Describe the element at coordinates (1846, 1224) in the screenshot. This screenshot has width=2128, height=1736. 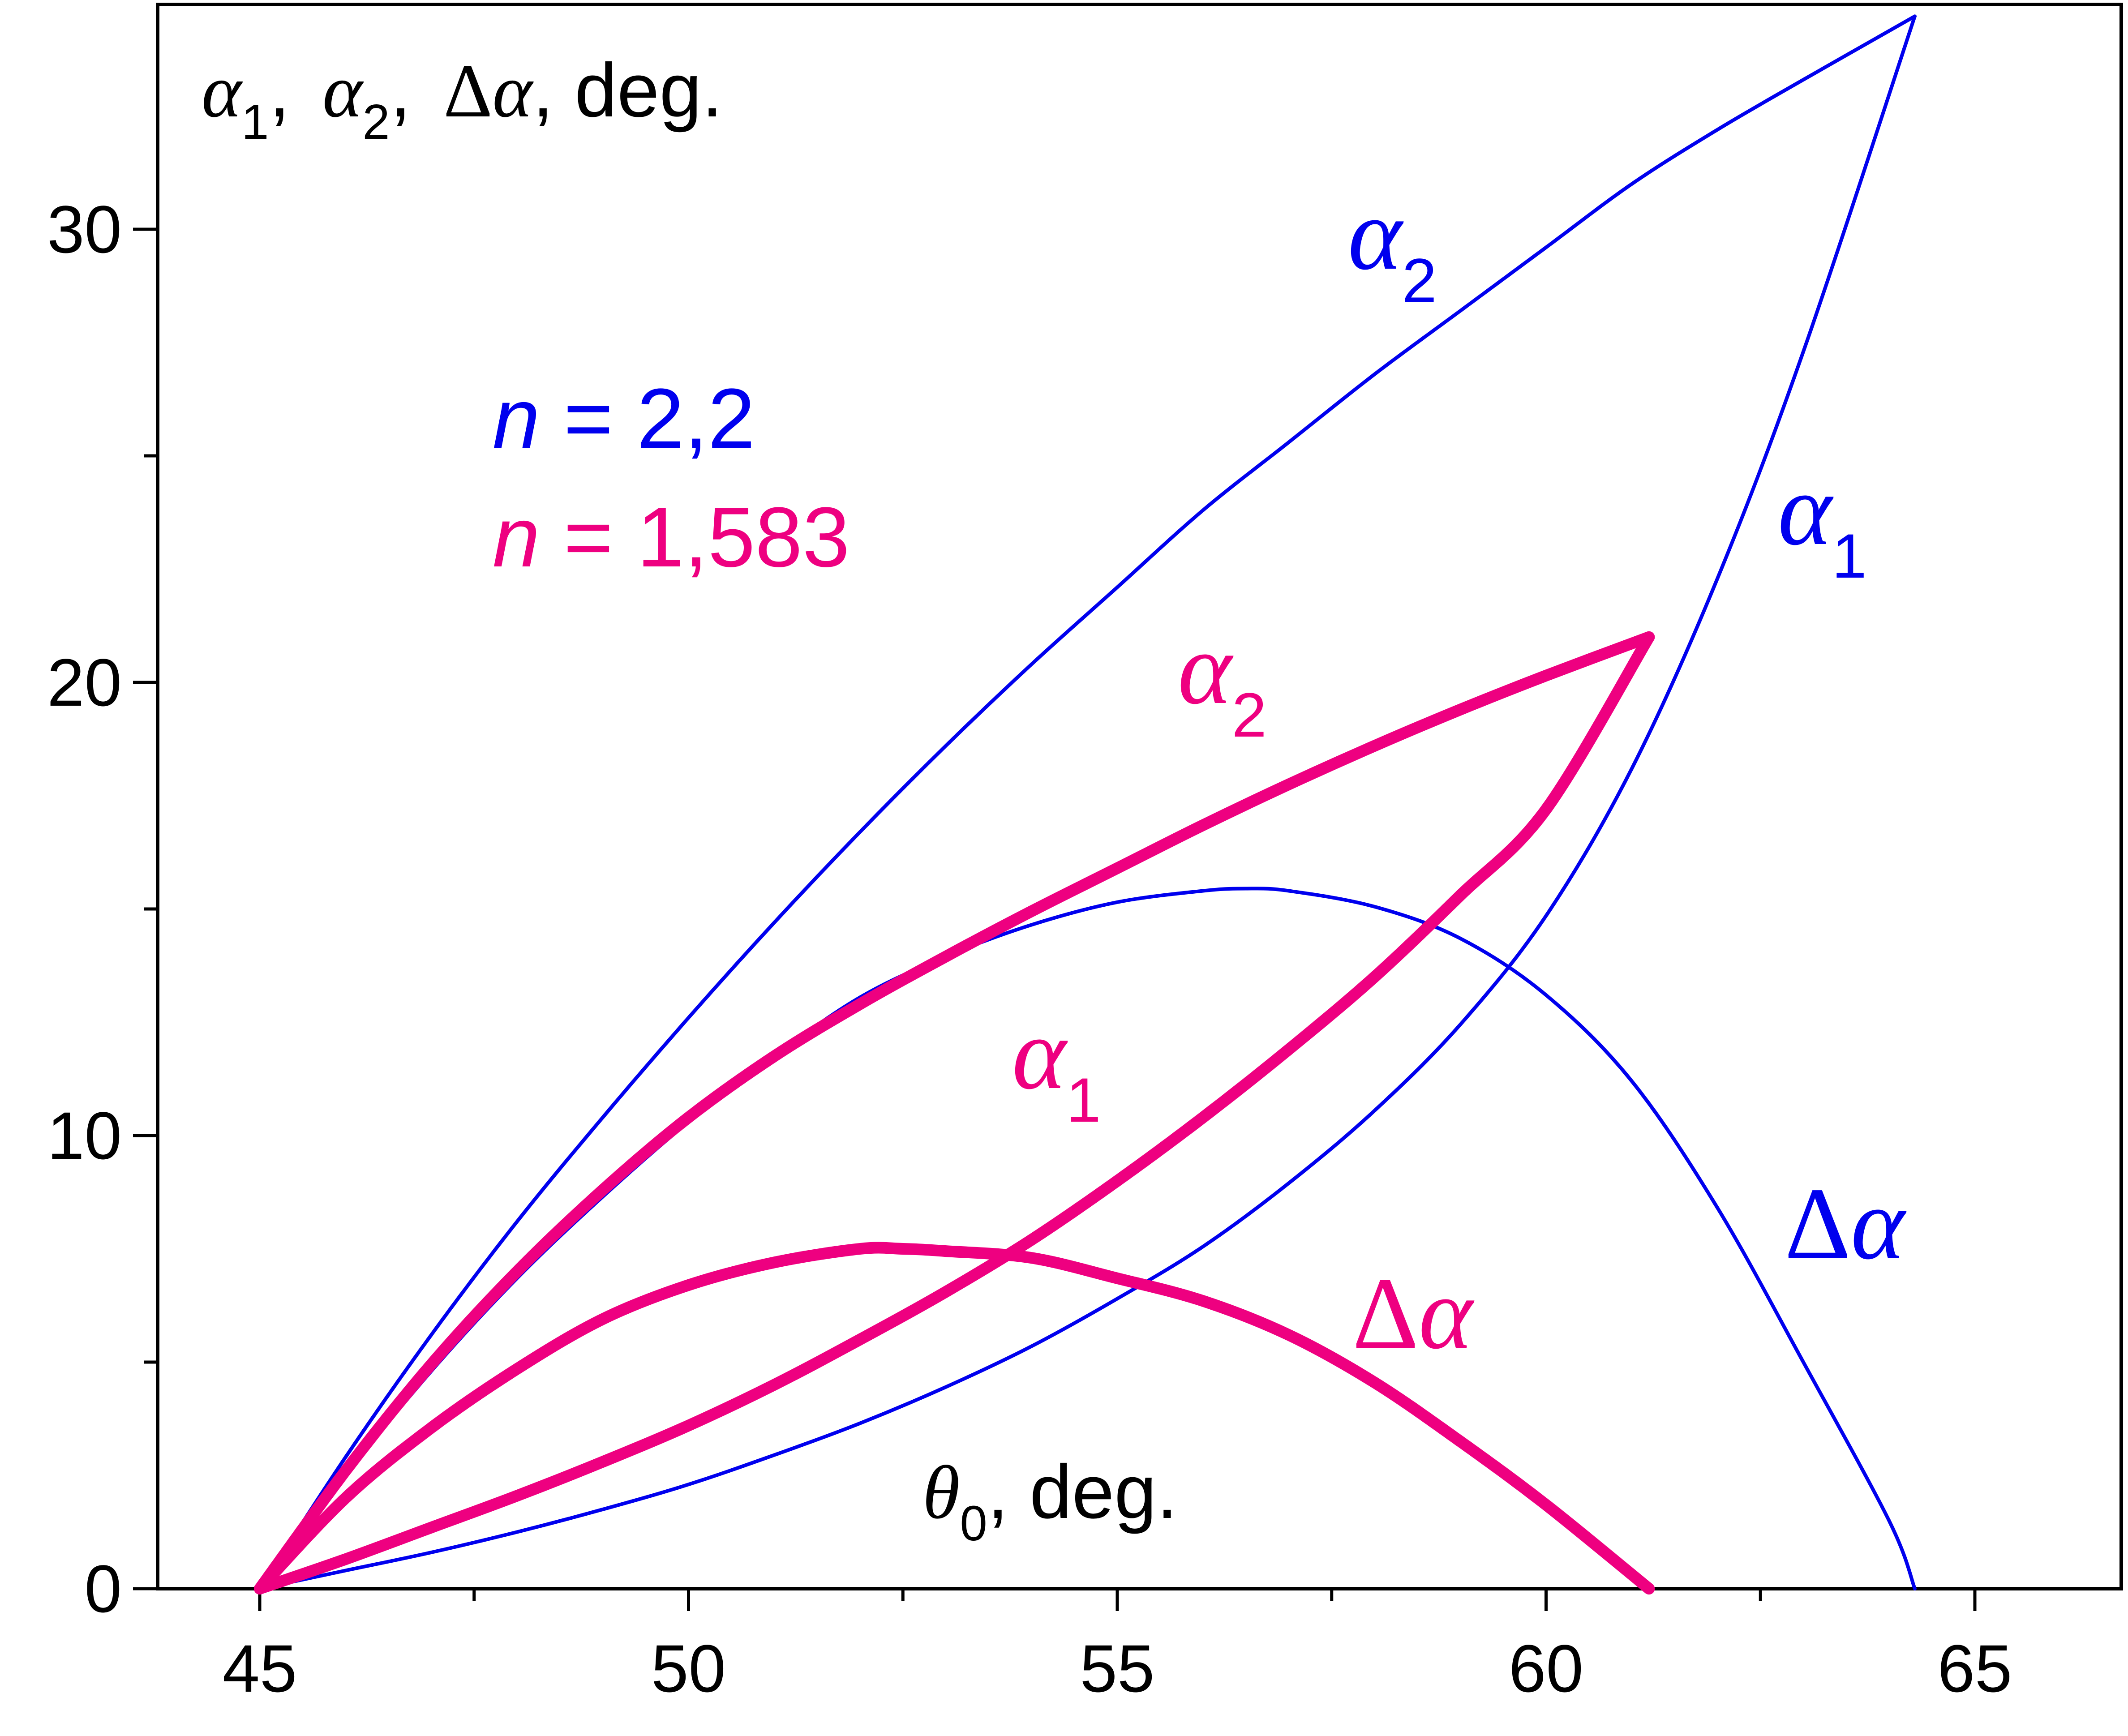
I see `label-blue-delta-alpha: Δα` at that location.